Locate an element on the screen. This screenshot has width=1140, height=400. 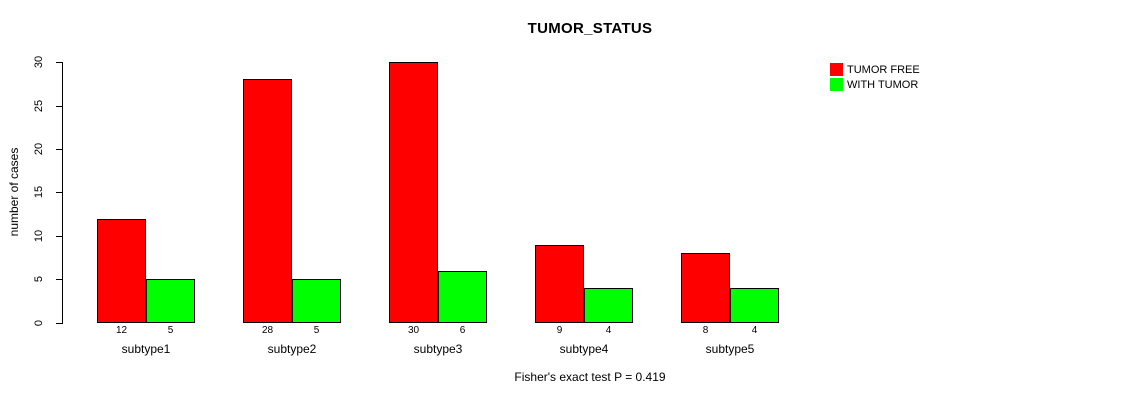
legend-label-with-tumor: WITH TUMOR is located at coordinates (883, 84).